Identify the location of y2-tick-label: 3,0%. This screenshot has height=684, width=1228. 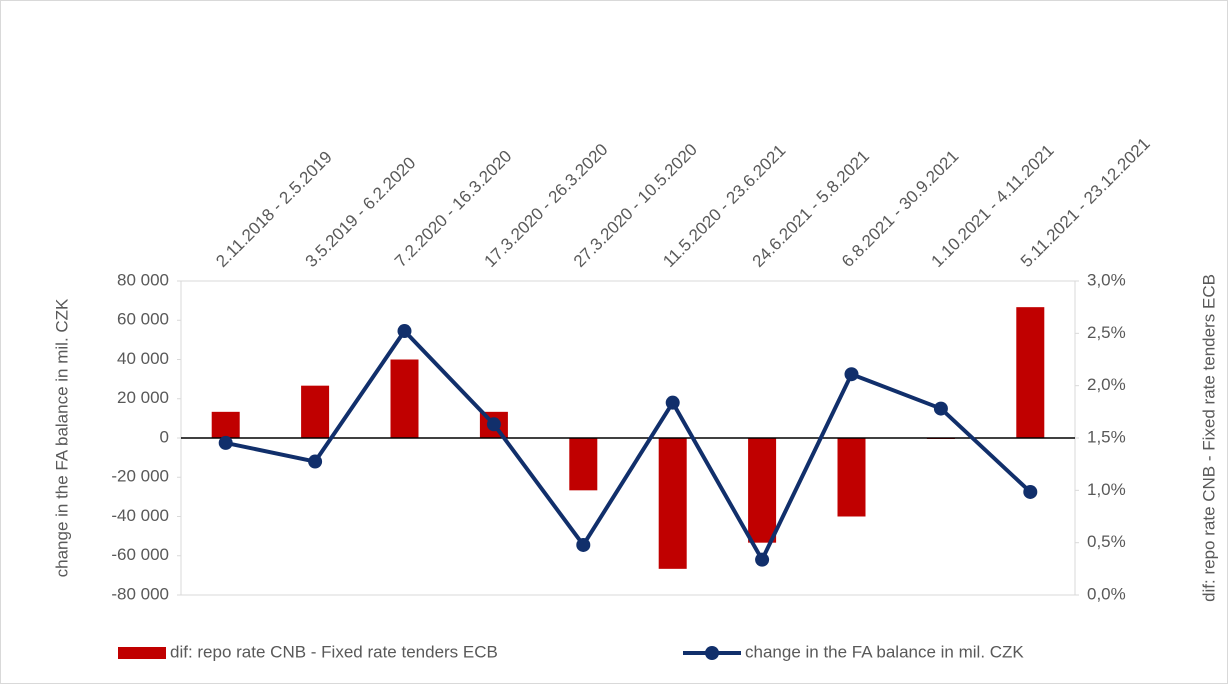
(1106, 279).